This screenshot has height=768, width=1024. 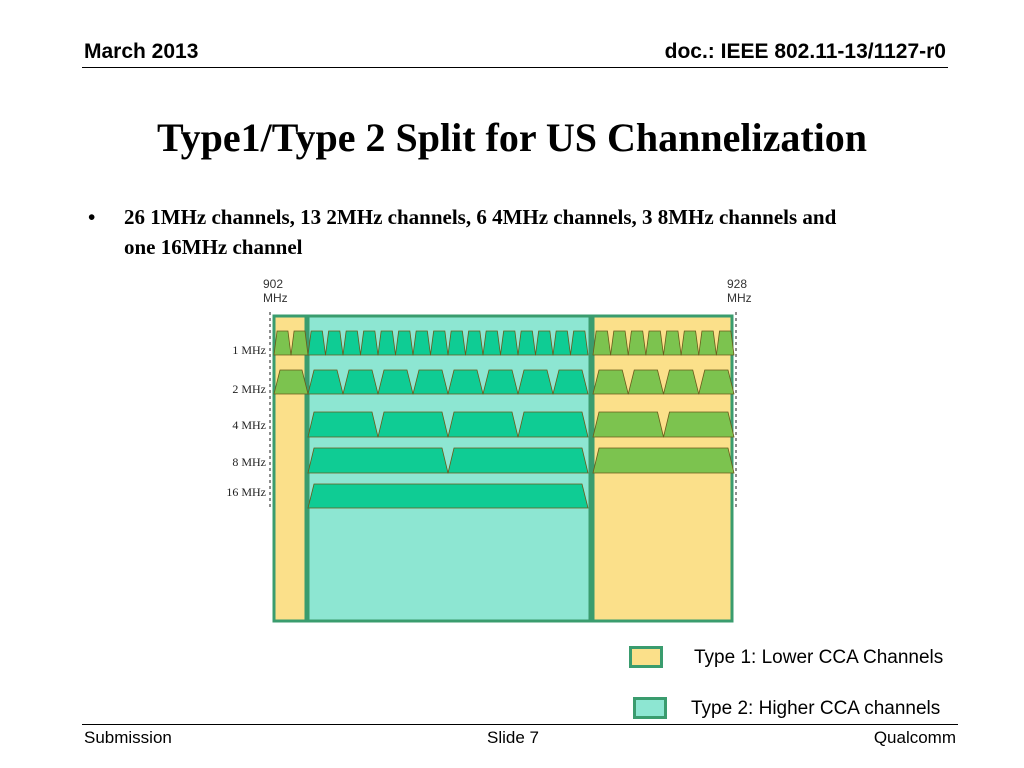 What do you see at coordinates (249, 350) in the screenshot?
I see `row-label-1mhz: 1 MHz` at bounding box center [249, 350].